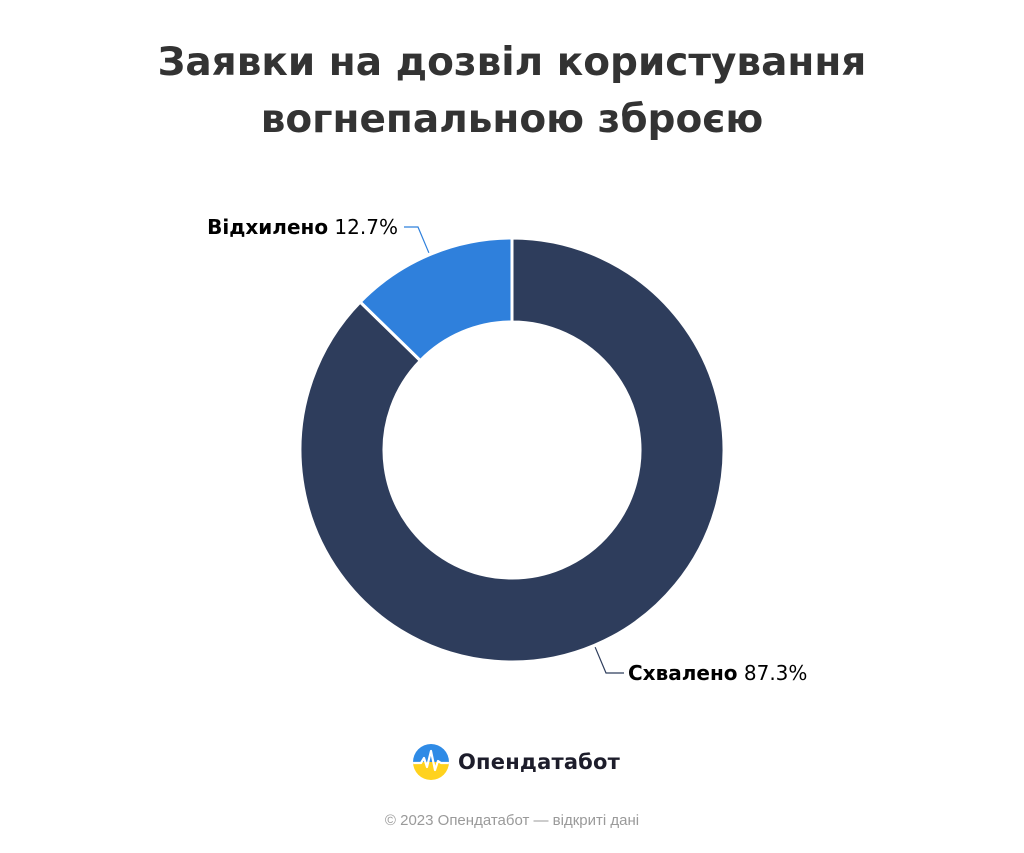  What do you see at coordinates (512, 820) in the screenshot?
I see `footer-copyright: © 2023 Опендатабот — відкриті дані` at bounding box center [512, 820].